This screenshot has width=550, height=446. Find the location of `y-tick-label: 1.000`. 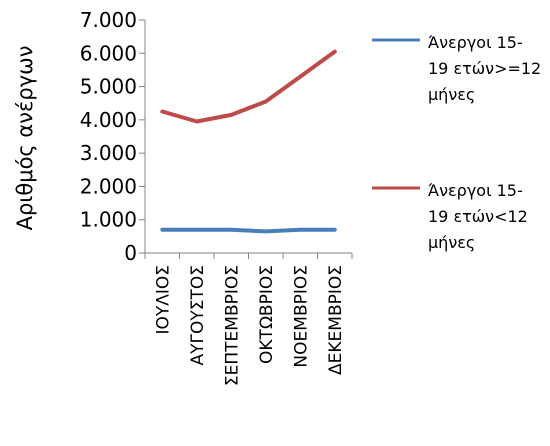

y-tick-label: 1.000 is located at coordinates (108, 220).